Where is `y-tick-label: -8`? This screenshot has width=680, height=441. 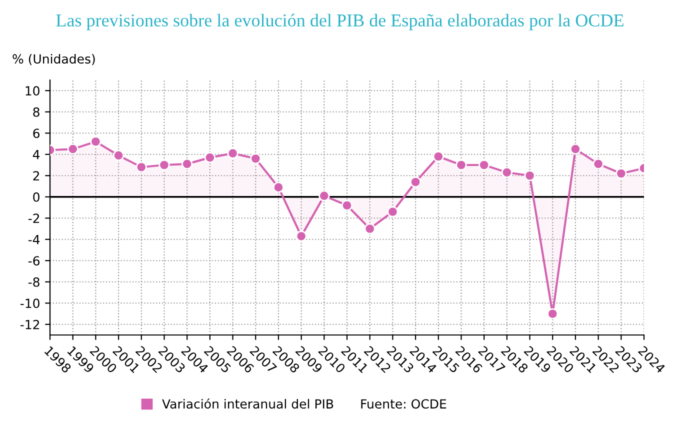
y-tick-label: -8 is located at coordinates (34, 282).